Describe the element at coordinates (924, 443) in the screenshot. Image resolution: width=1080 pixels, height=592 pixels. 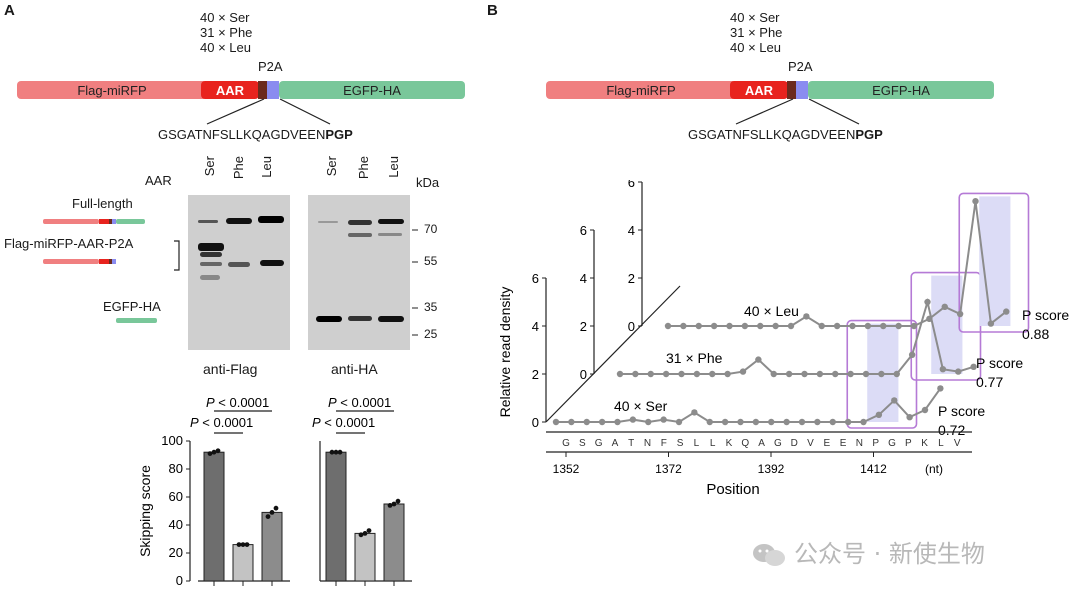
I see `residue-label: K` at that location.